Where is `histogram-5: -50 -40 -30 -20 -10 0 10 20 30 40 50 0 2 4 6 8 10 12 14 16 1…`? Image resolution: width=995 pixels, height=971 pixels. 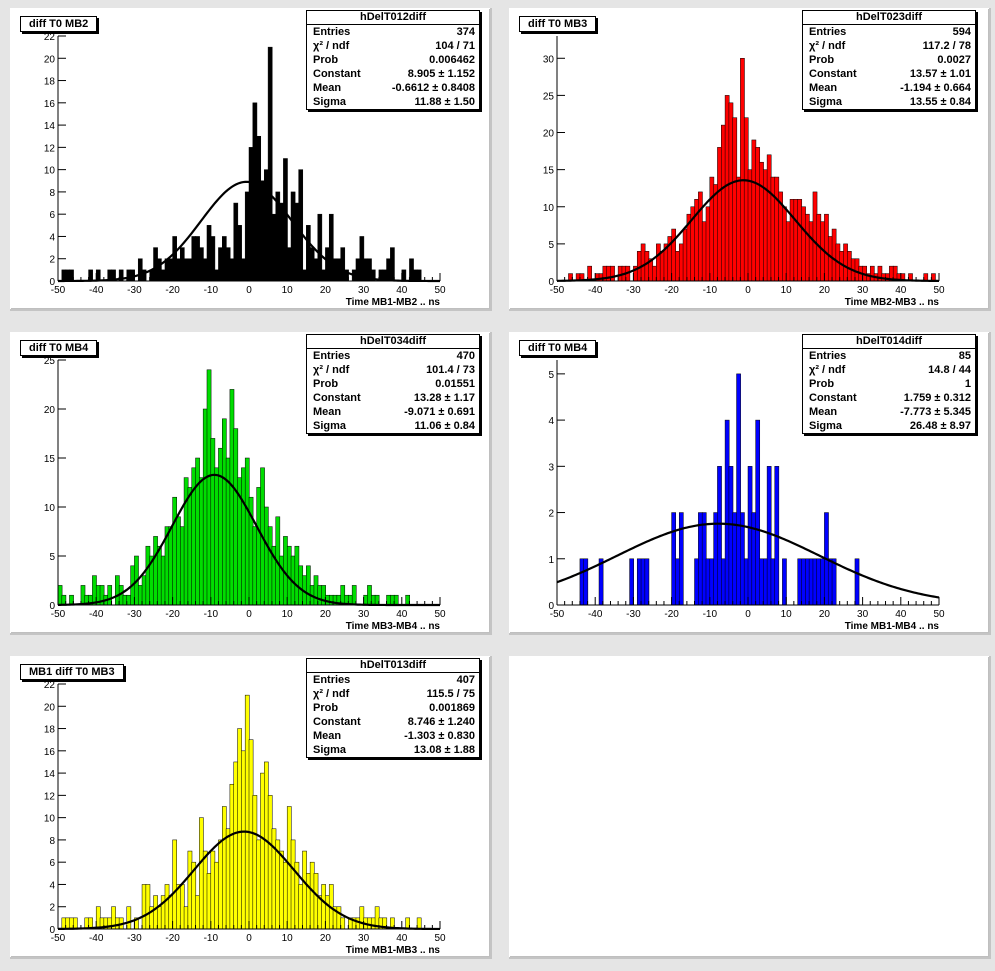 histogram-5: -50 -40 -30 -20 -10 0 10 20 30 40 50 0 2 4 6 8 10 12 14 16 1… is located at coordinates (245, 818).